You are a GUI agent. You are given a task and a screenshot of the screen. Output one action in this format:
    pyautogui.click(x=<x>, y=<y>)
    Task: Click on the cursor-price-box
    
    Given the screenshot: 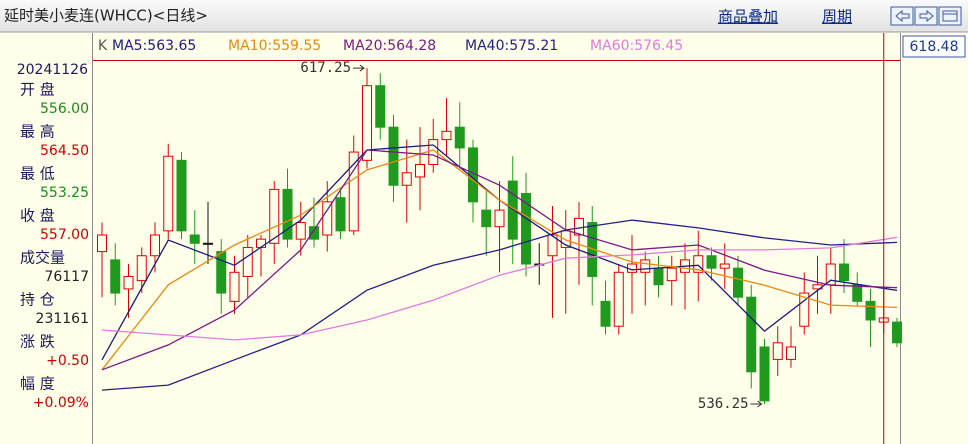 What is the action you would take?
    pyautogui.click(x=934, y=46)
    